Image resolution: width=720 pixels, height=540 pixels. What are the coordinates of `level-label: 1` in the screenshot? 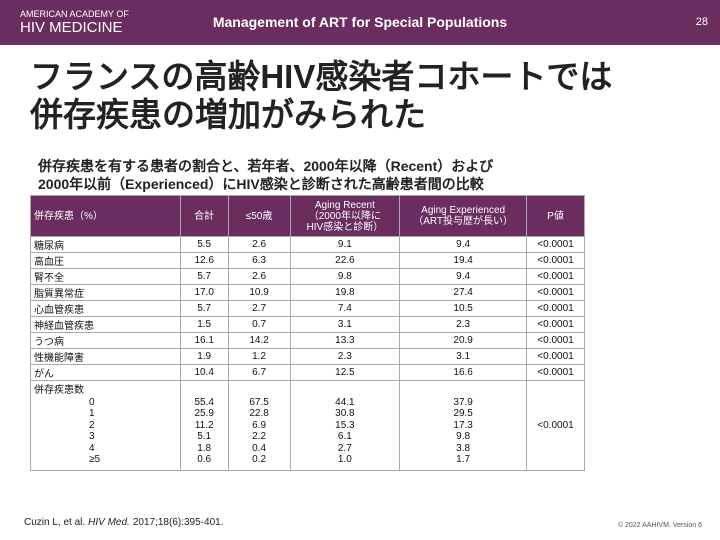 It's located at (92, 413).